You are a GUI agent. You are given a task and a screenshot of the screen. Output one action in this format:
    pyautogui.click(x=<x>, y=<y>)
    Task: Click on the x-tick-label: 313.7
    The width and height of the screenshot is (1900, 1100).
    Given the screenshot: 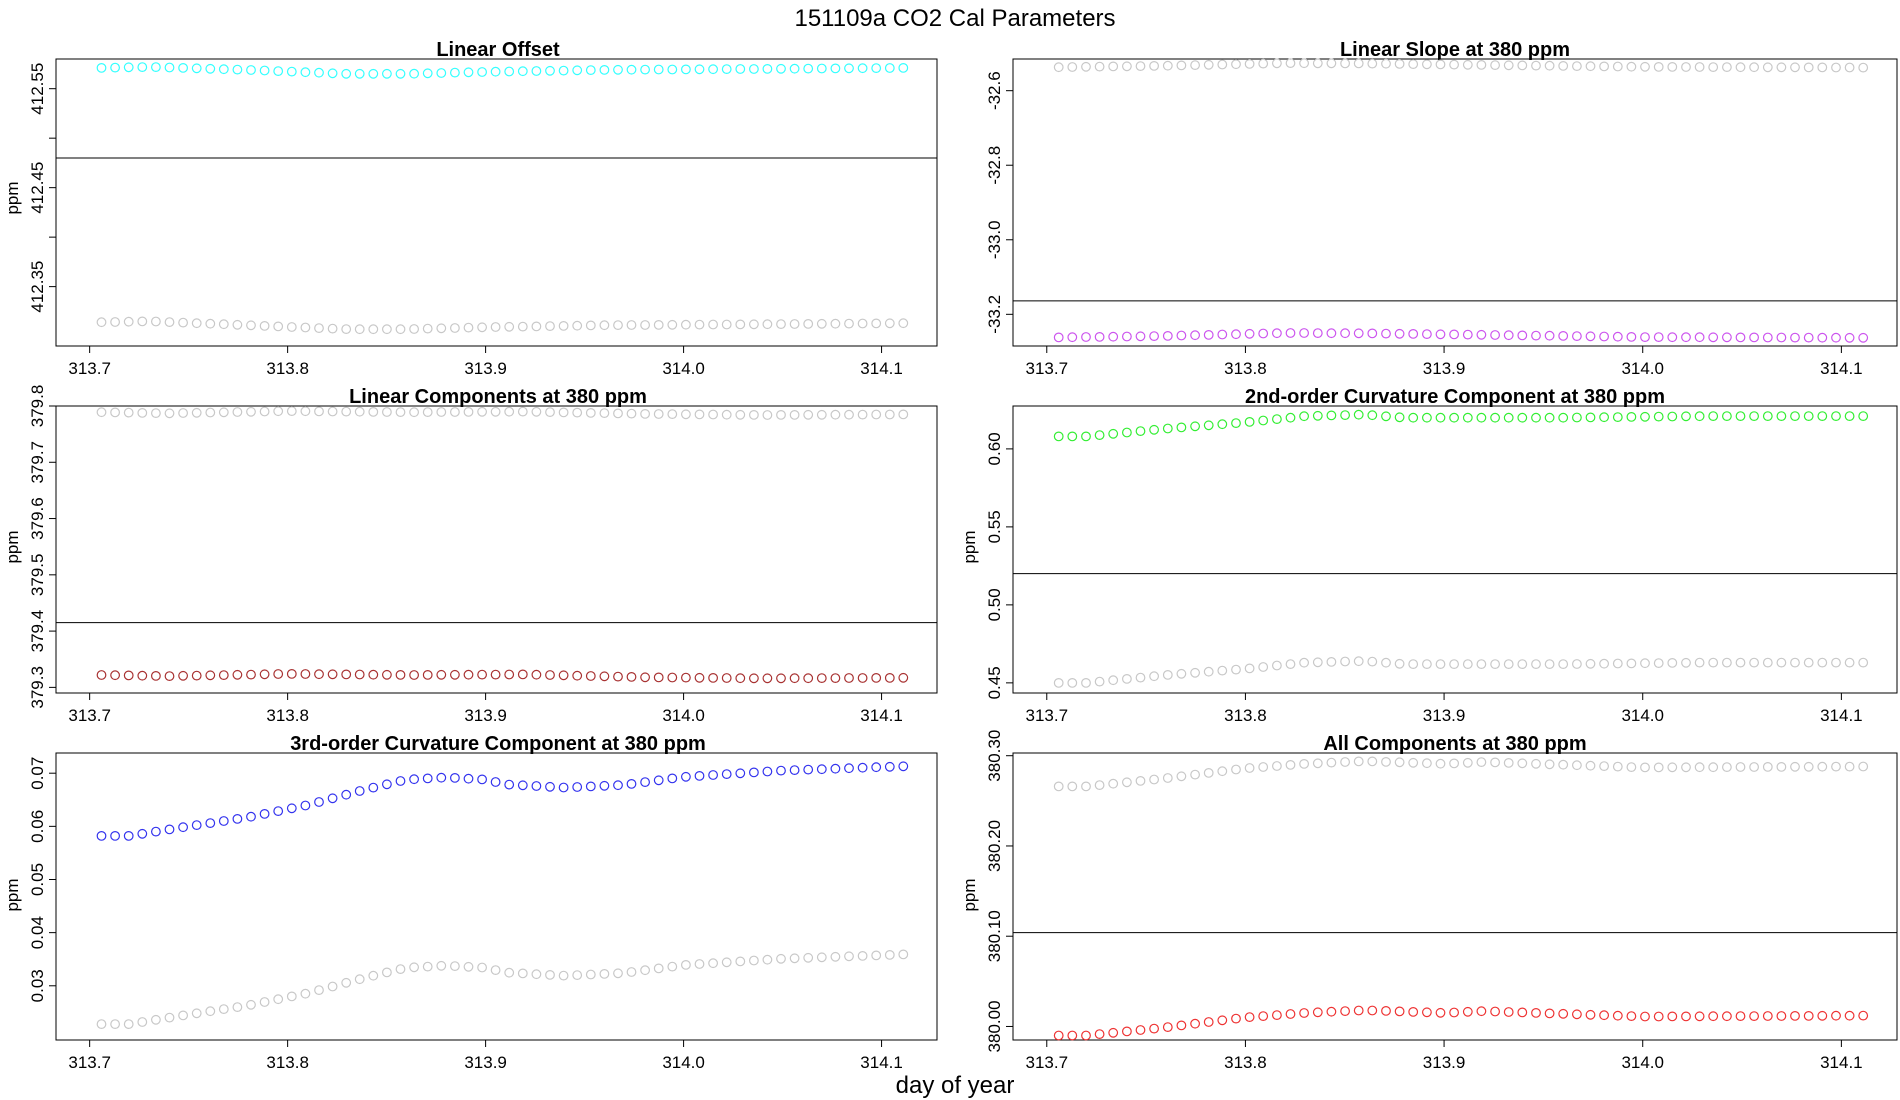 What is the action you would take?
    pyautogui.click(x=89, y=1062)
    